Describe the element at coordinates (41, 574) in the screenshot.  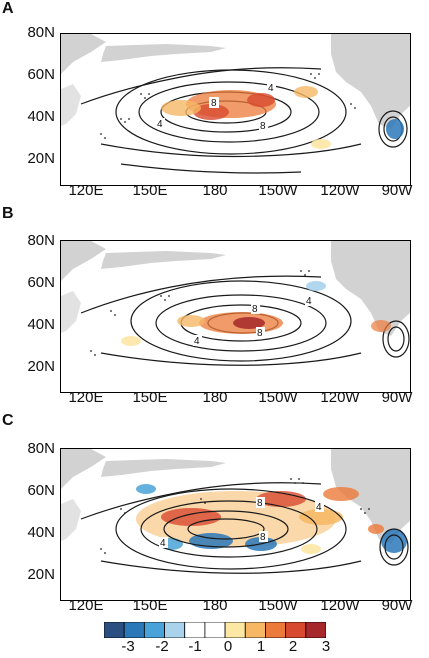
I see `panel-c-lat-20n: 20N` at that location.